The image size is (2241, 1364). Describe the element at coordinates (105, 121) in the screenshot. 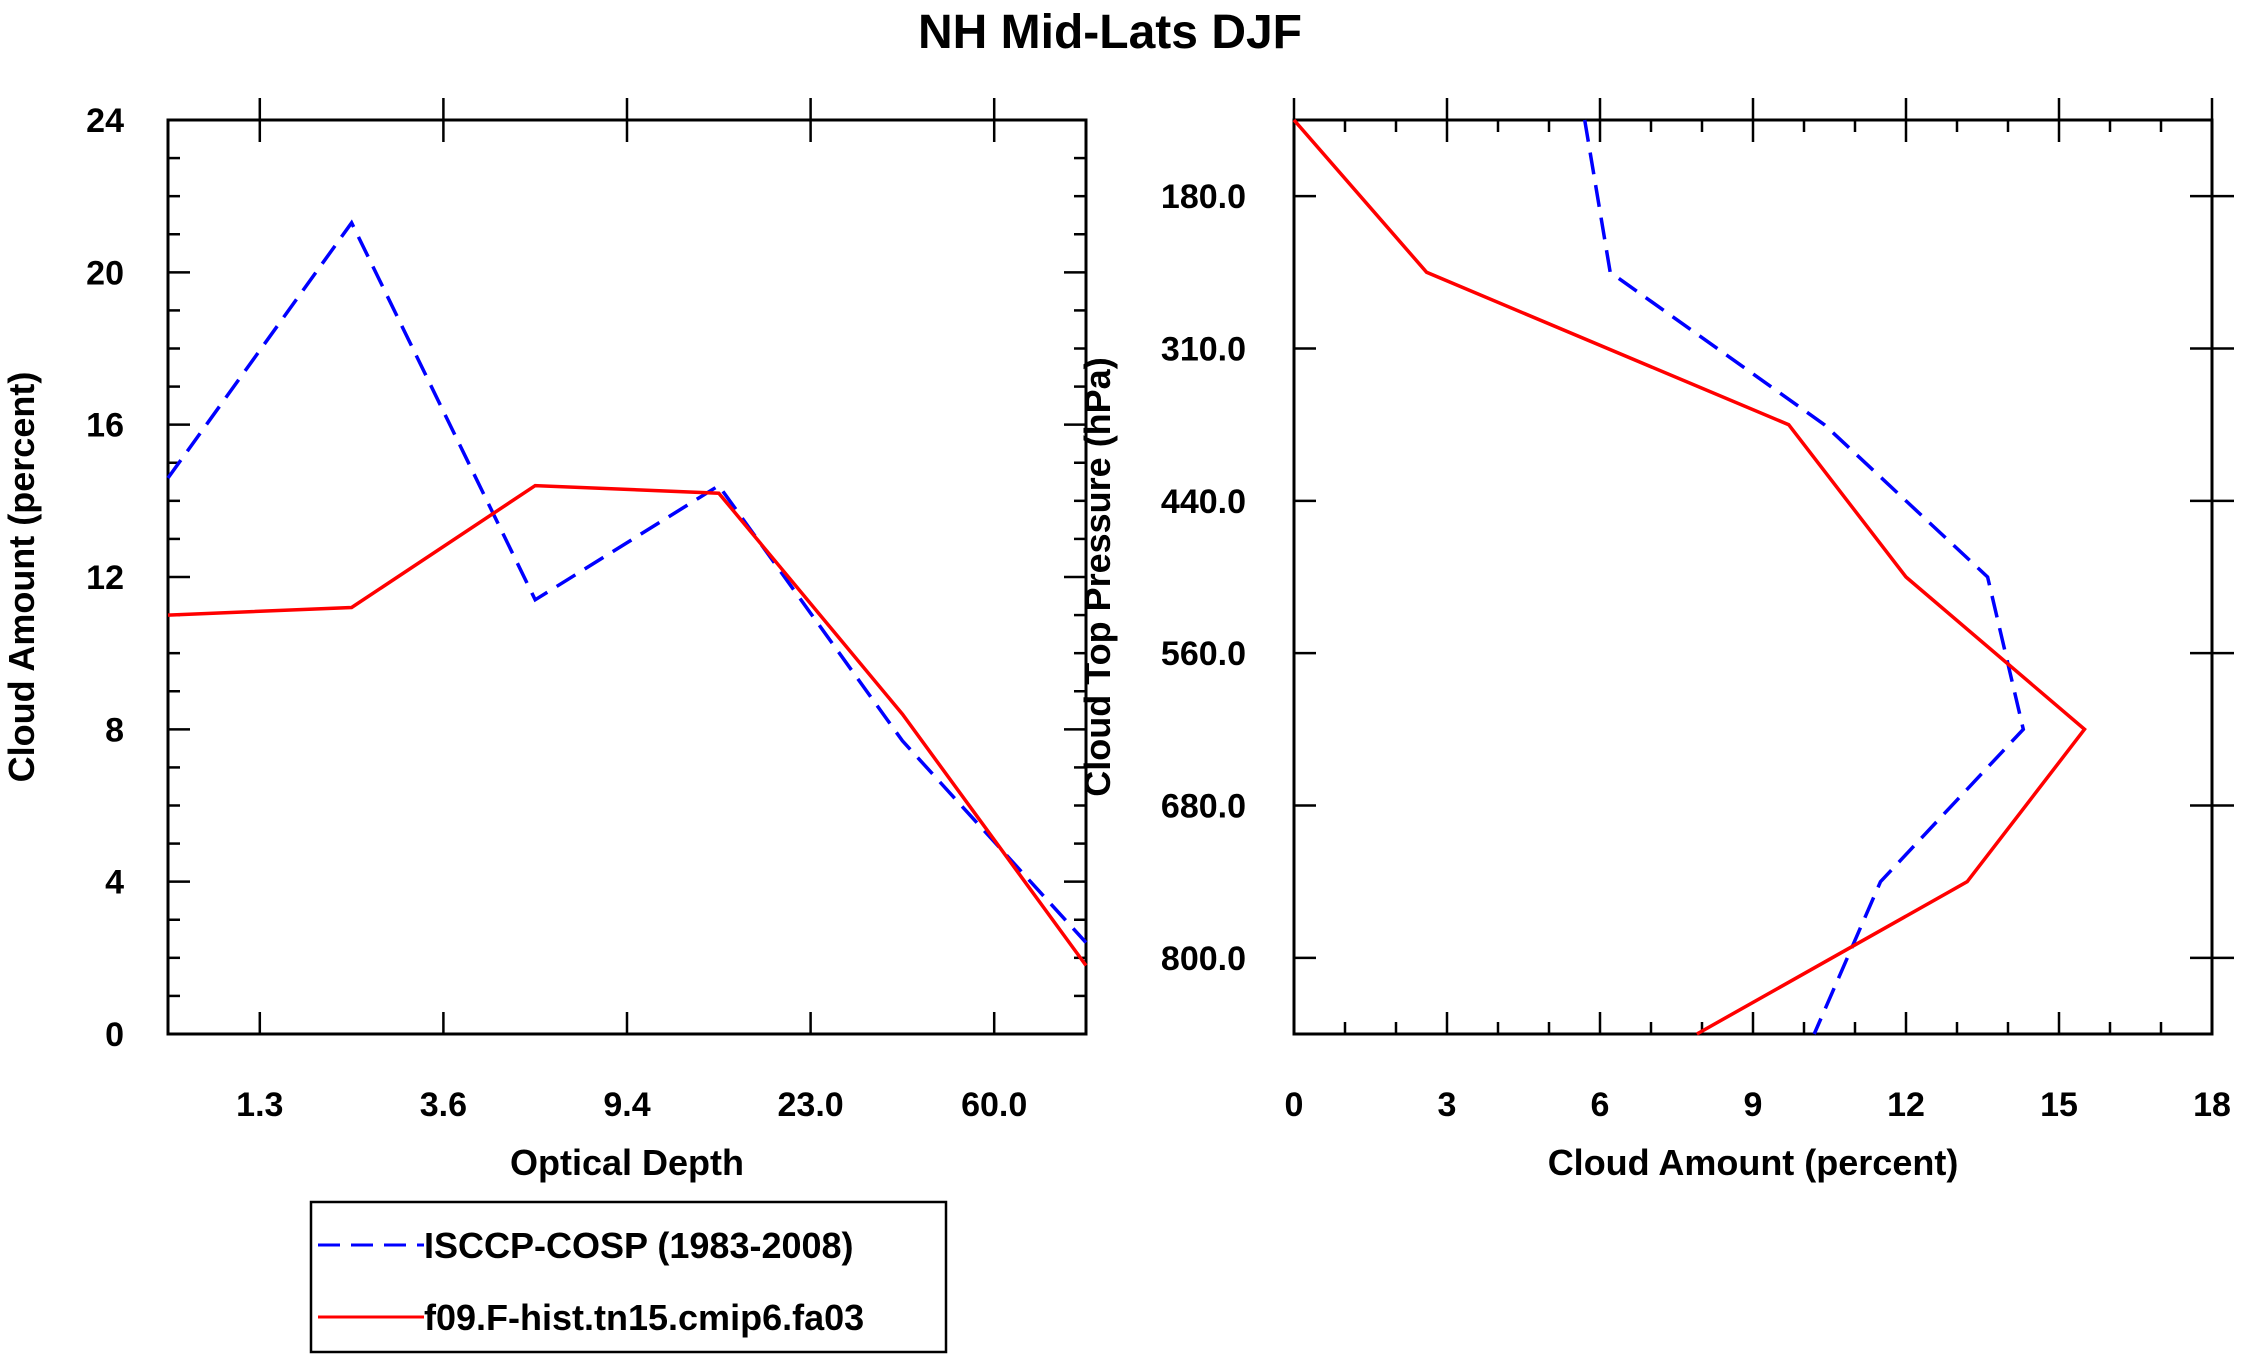

I see `left-y-tick-label: 24` at that location.